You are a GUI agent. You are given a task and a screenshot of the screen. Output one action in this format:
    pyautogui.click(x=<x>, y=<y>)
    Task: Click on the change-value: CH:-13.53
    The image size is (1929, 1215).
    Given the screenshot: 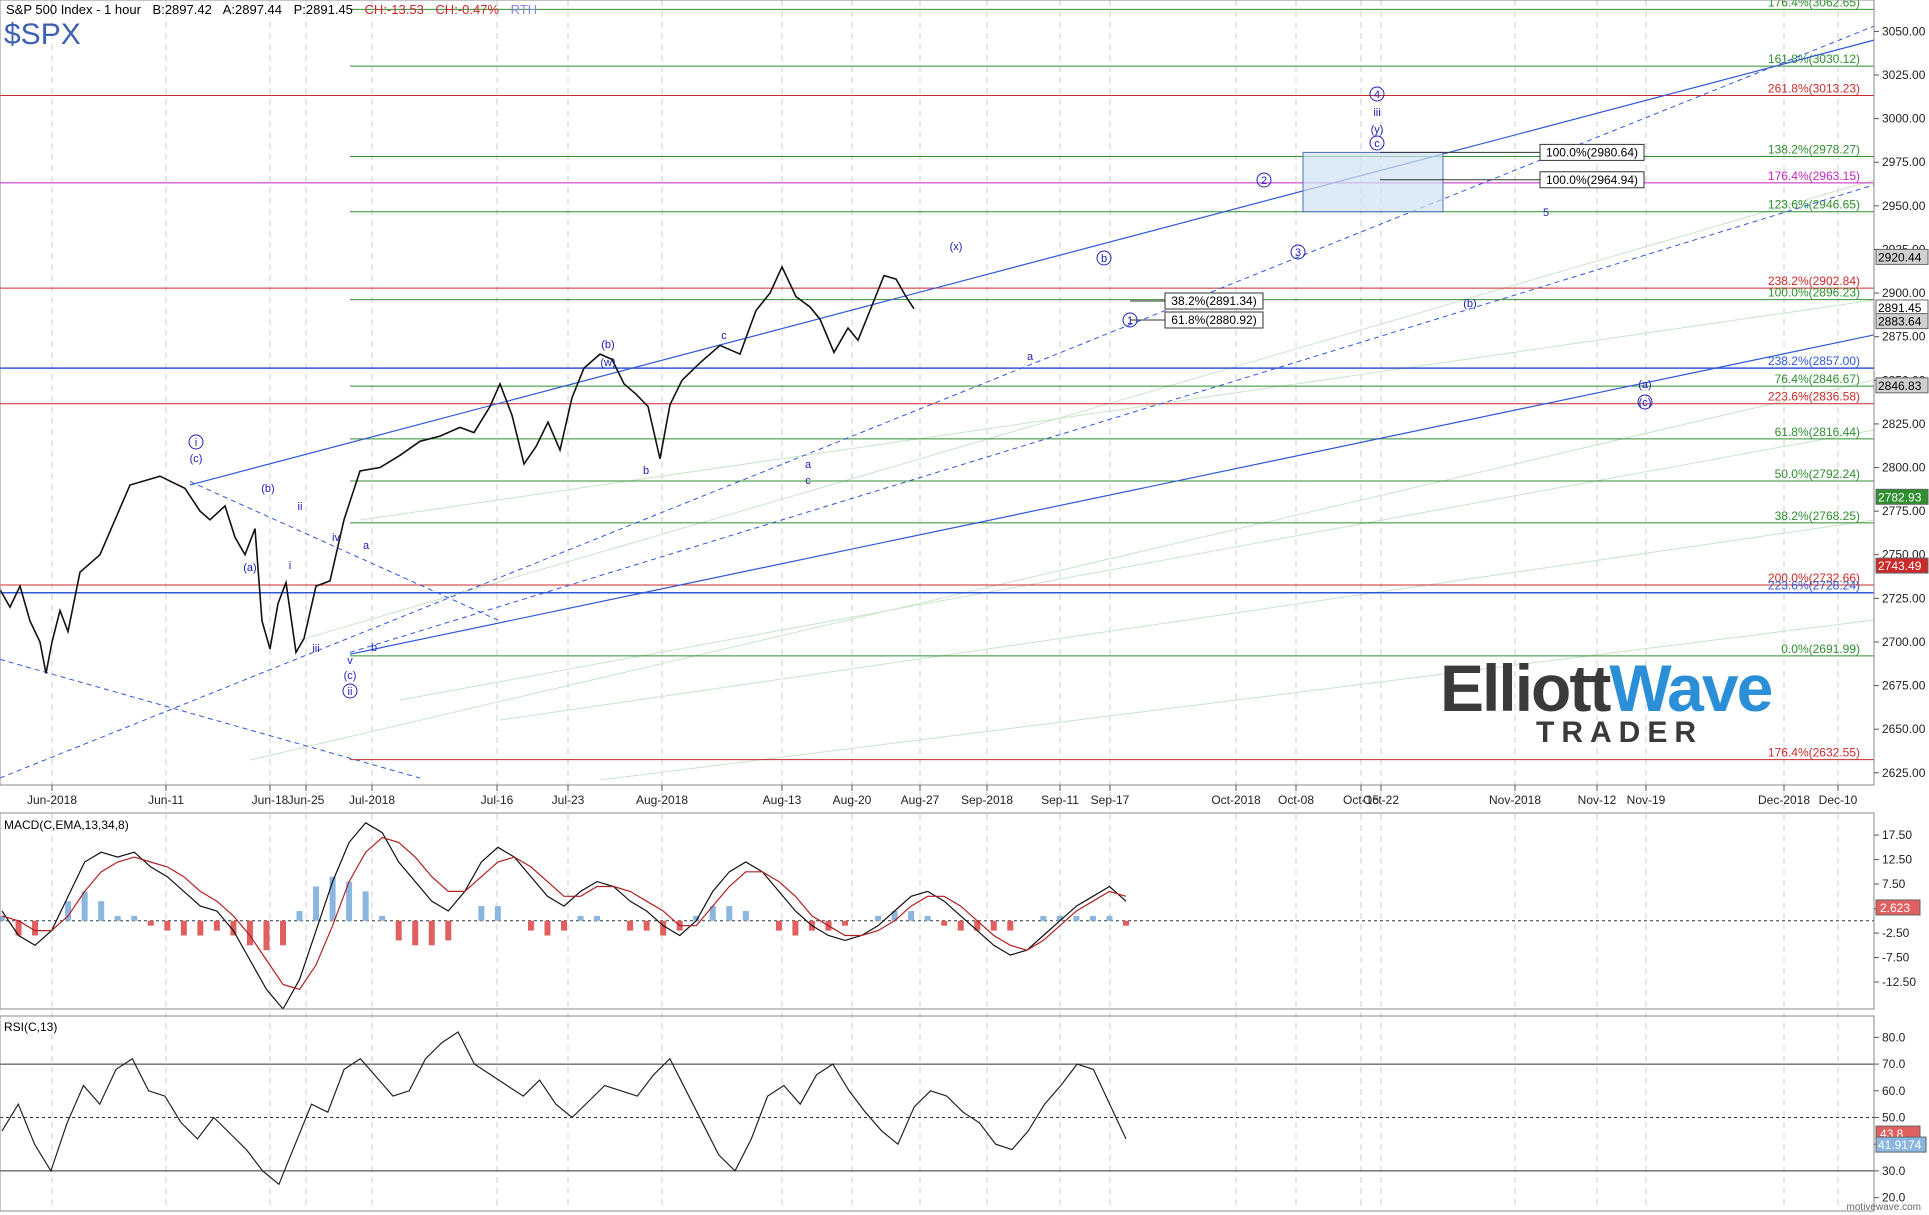 What is the action you would take?
    pyautogui.click(x=394, y=9)
    